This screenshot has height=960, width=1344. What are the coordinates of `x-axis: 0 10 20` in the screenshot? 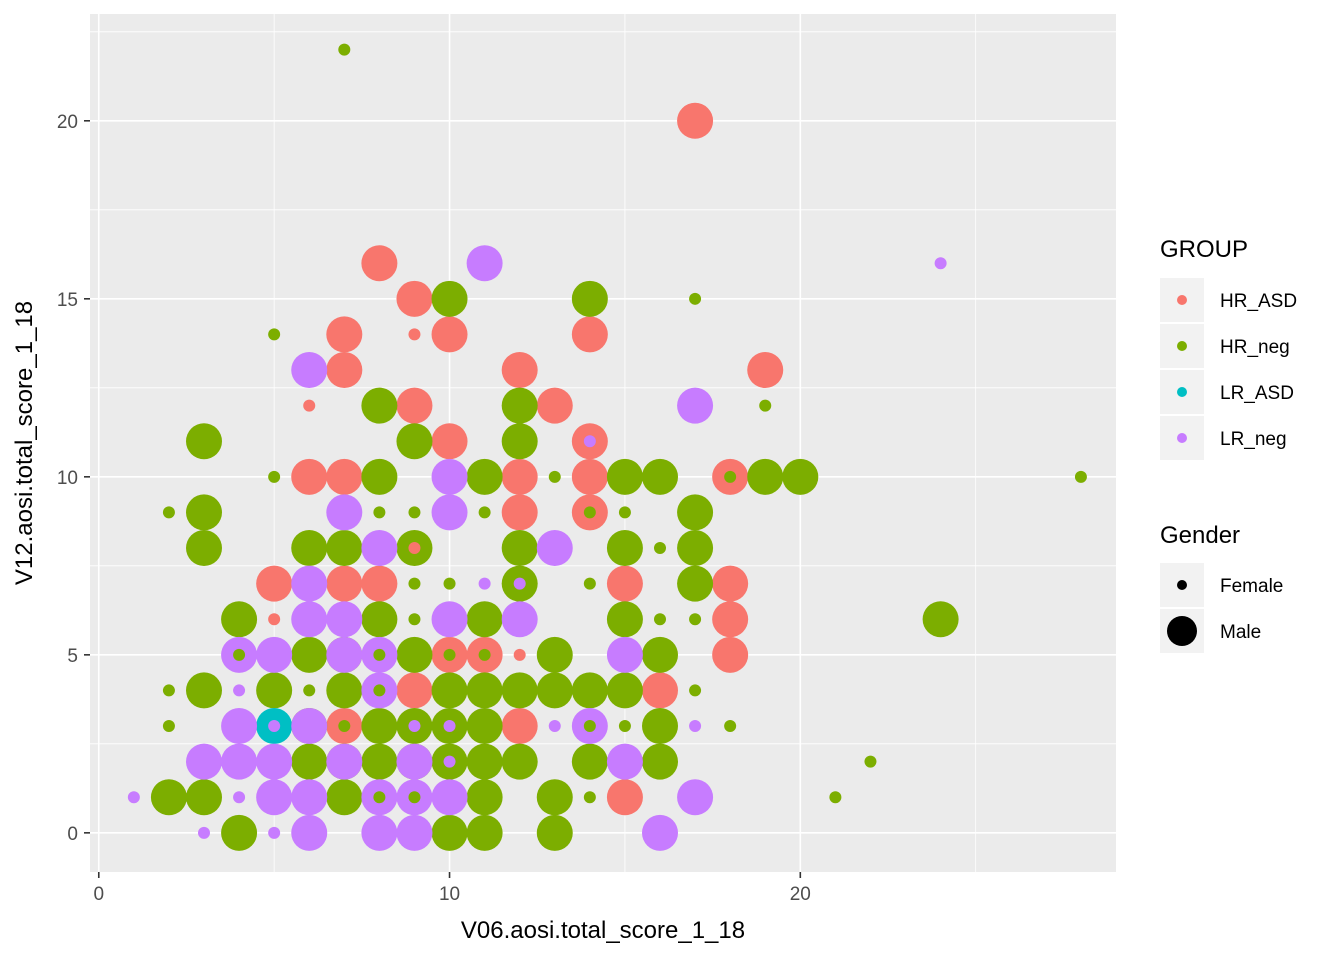 It's located at (452, 888).